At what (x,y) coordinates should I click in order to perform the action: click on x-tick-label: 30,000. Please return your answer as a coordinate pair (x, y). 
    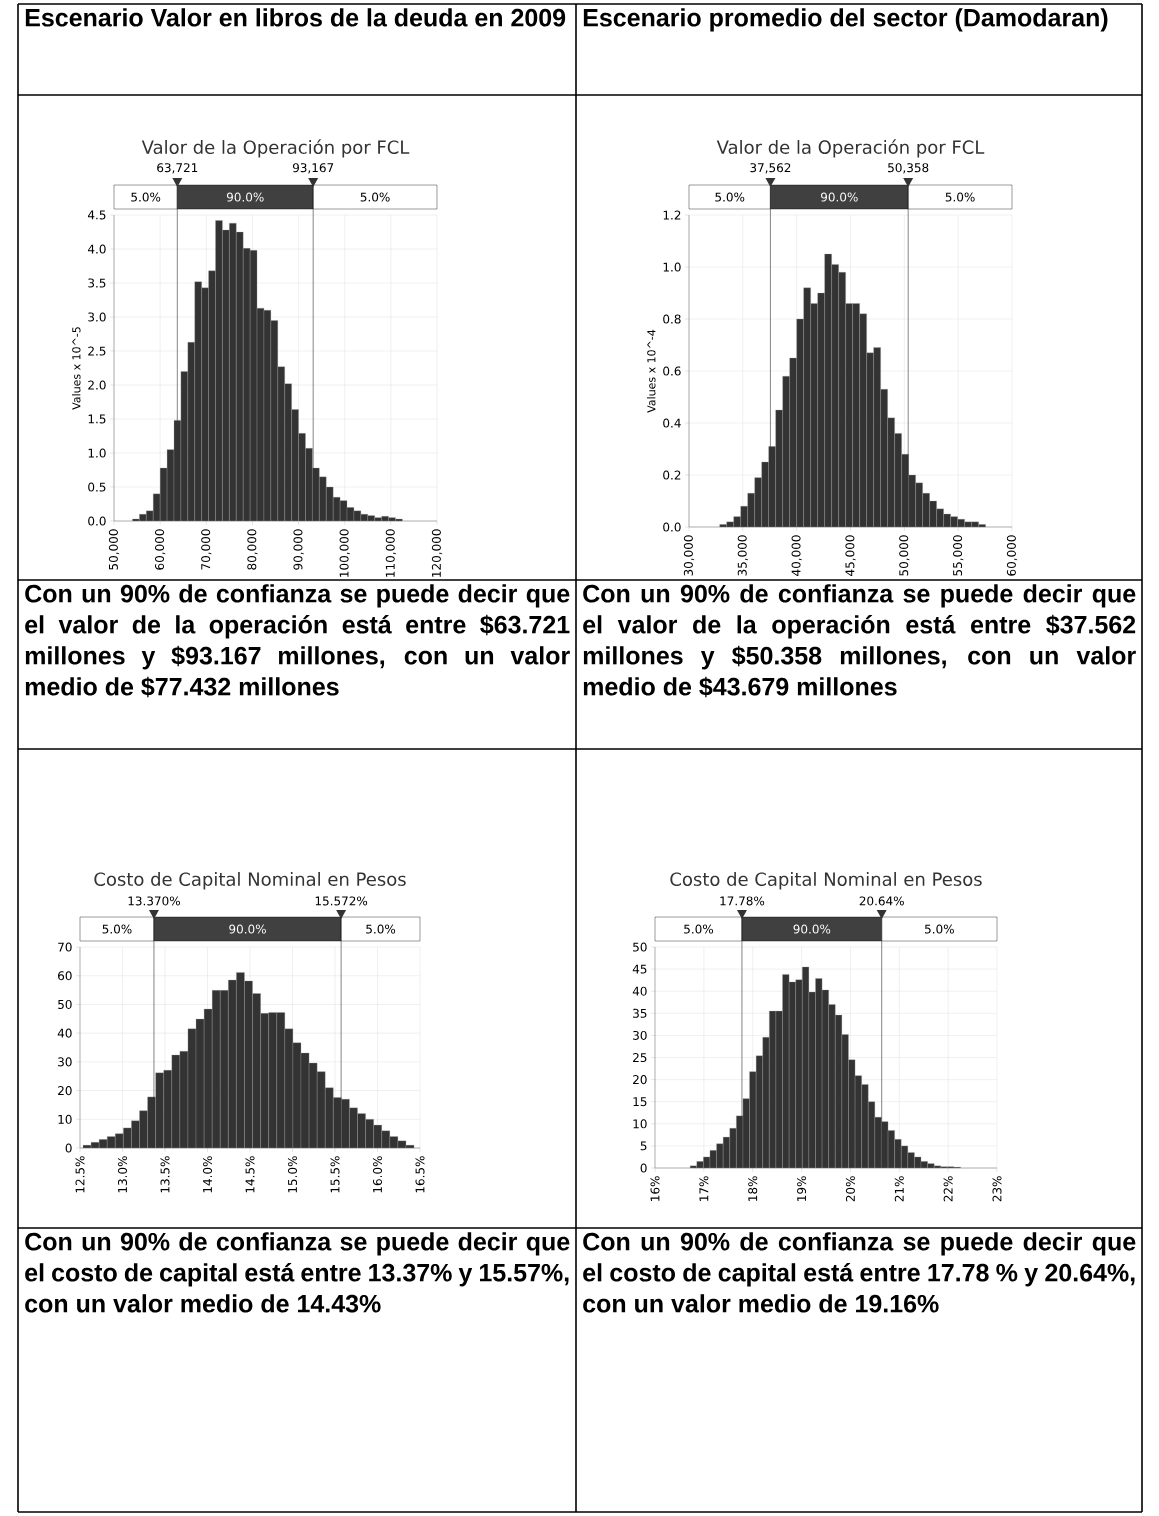
    Looking at the image, I should click on (689, 555).